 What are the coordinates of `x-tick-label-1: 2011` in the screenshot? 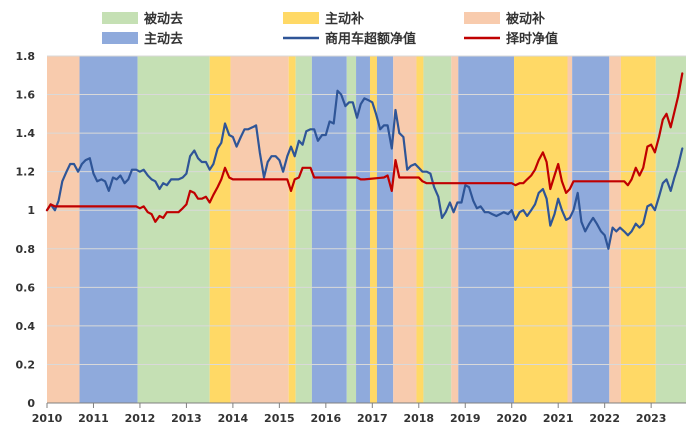 It's located at (93, 418).